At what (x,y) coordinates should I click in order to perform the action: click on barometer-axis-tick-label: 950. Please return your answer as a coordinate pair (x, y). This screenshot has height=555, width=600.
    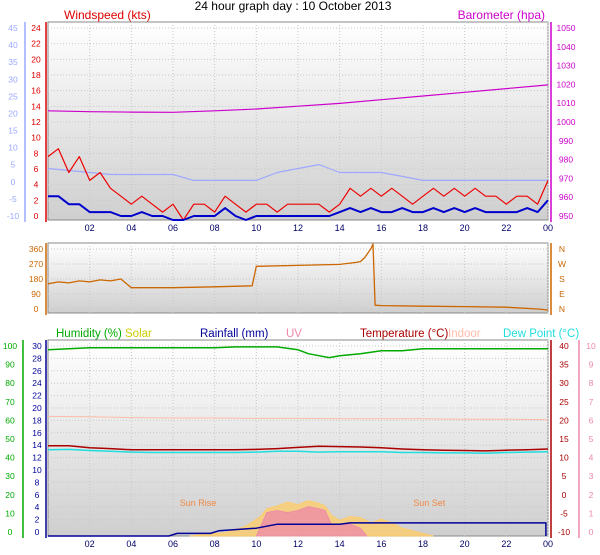
    Looking at the image, I should click on (566, 216).